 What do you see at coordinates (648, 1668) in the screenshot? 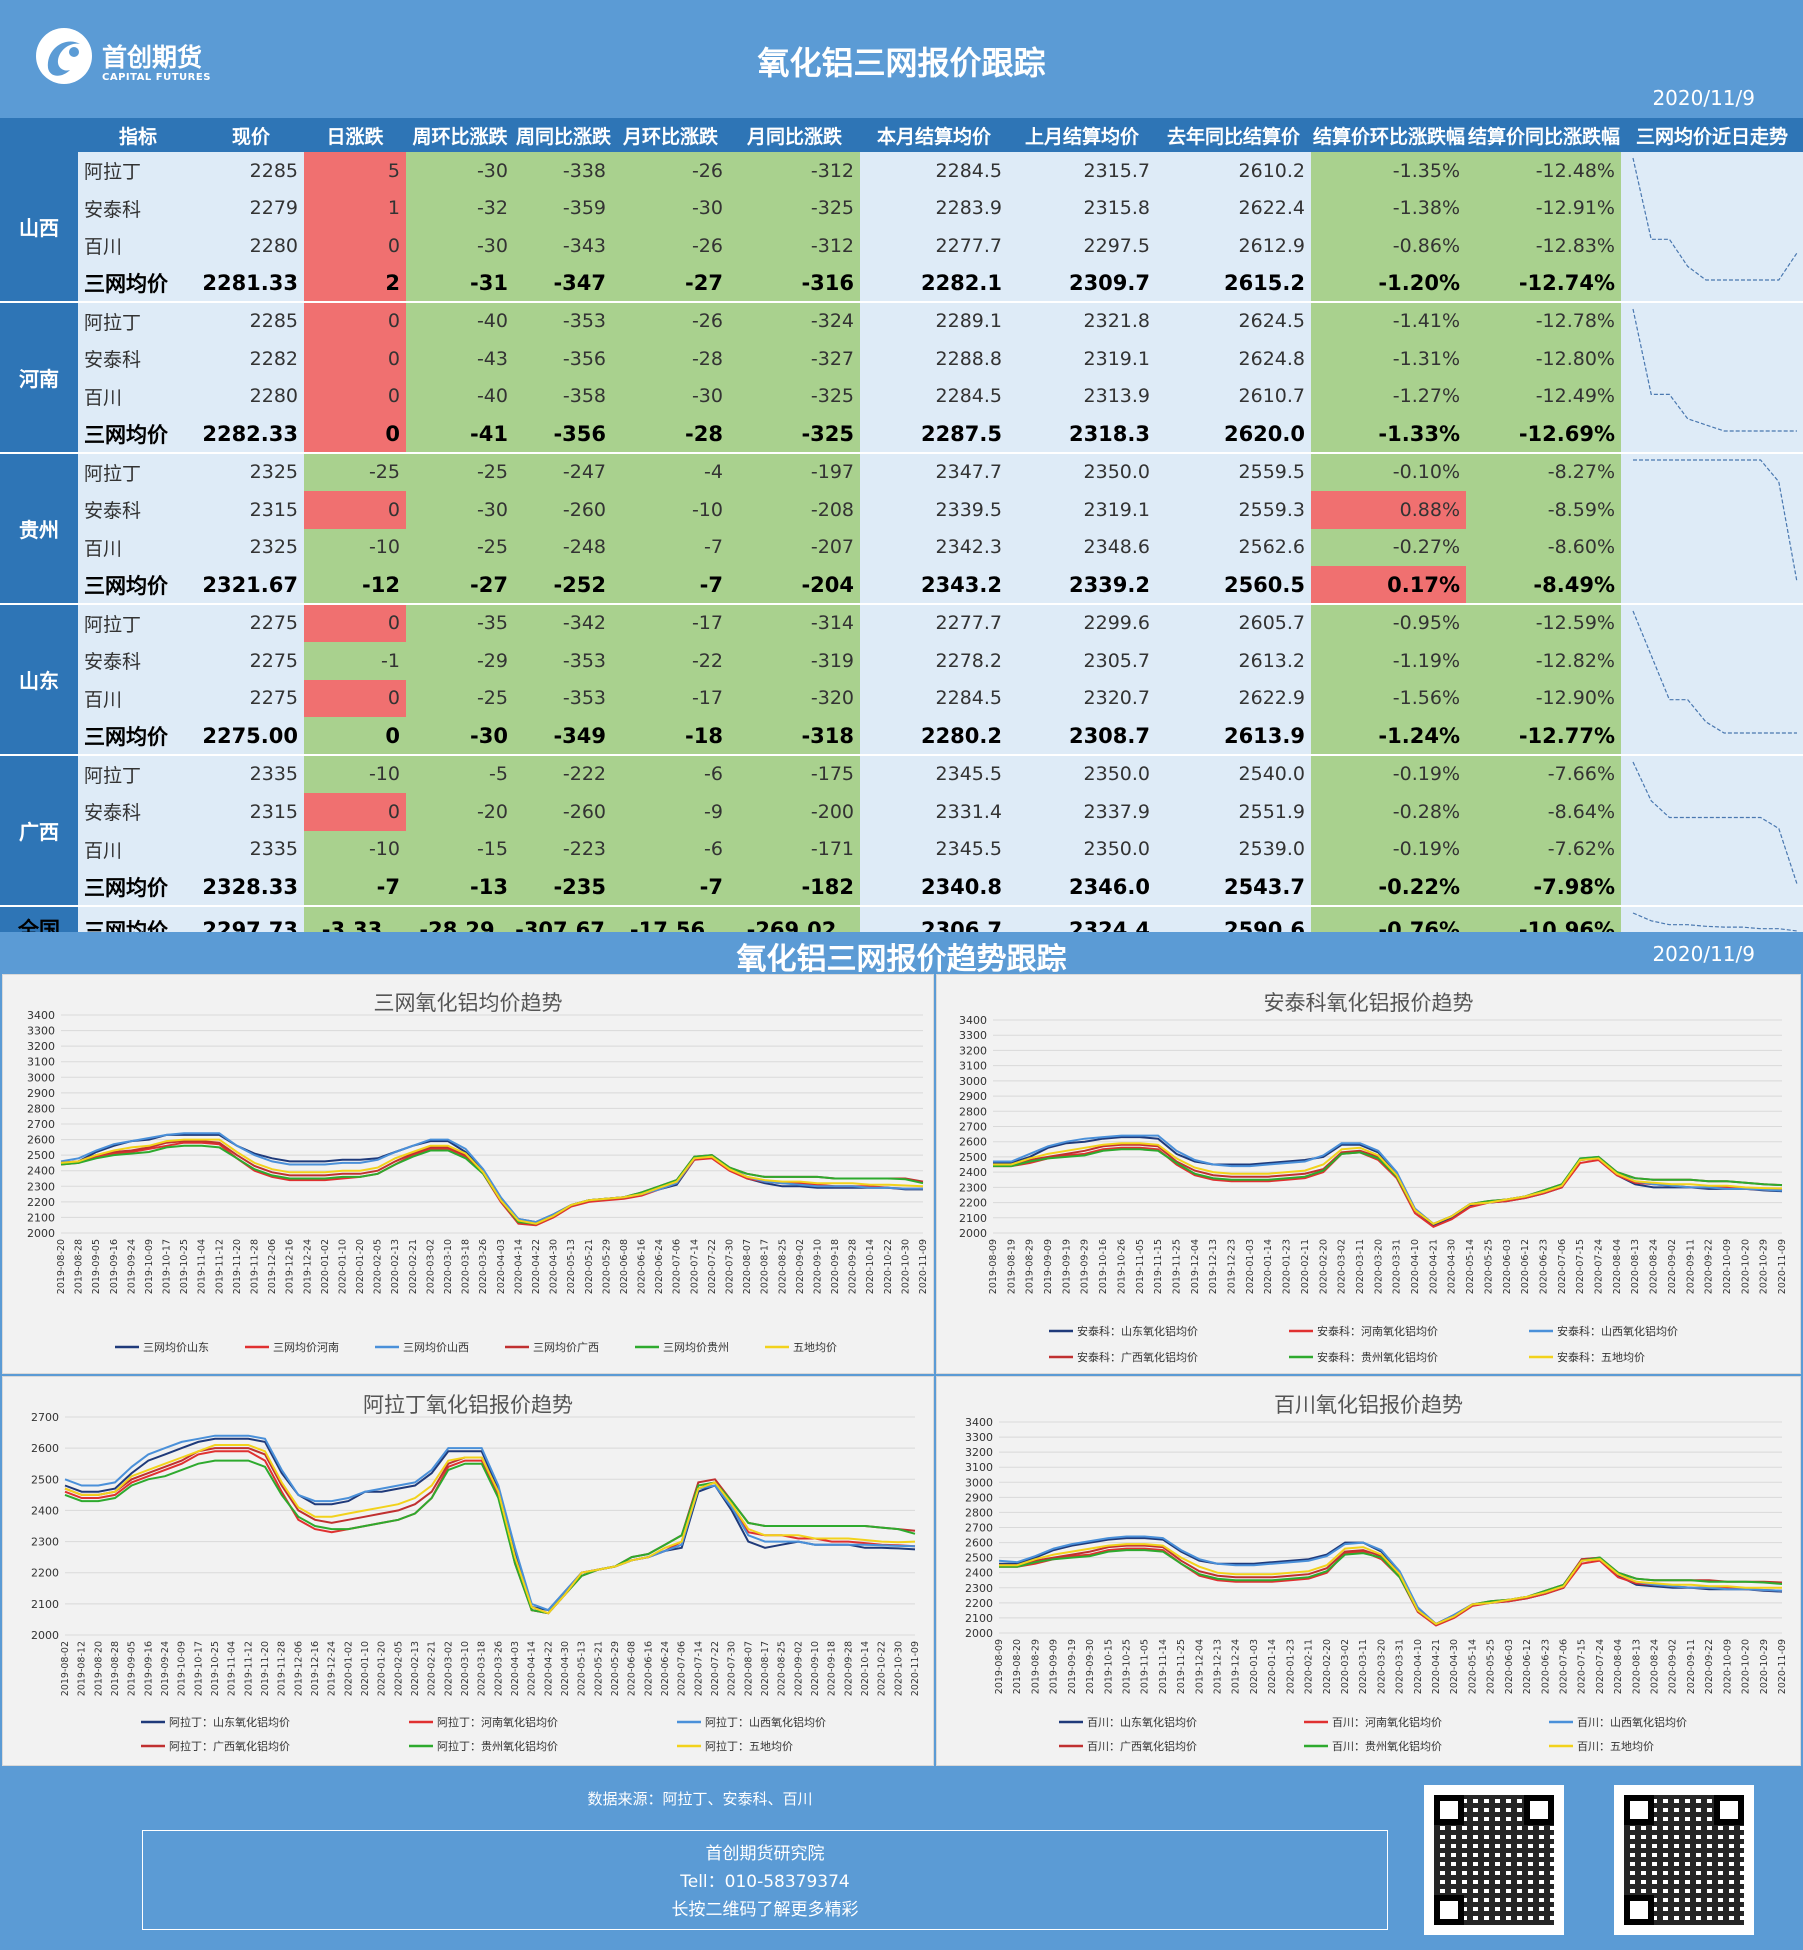
I see `x-tick-label: 2020-06-16` at bounding box center [648, 1668].